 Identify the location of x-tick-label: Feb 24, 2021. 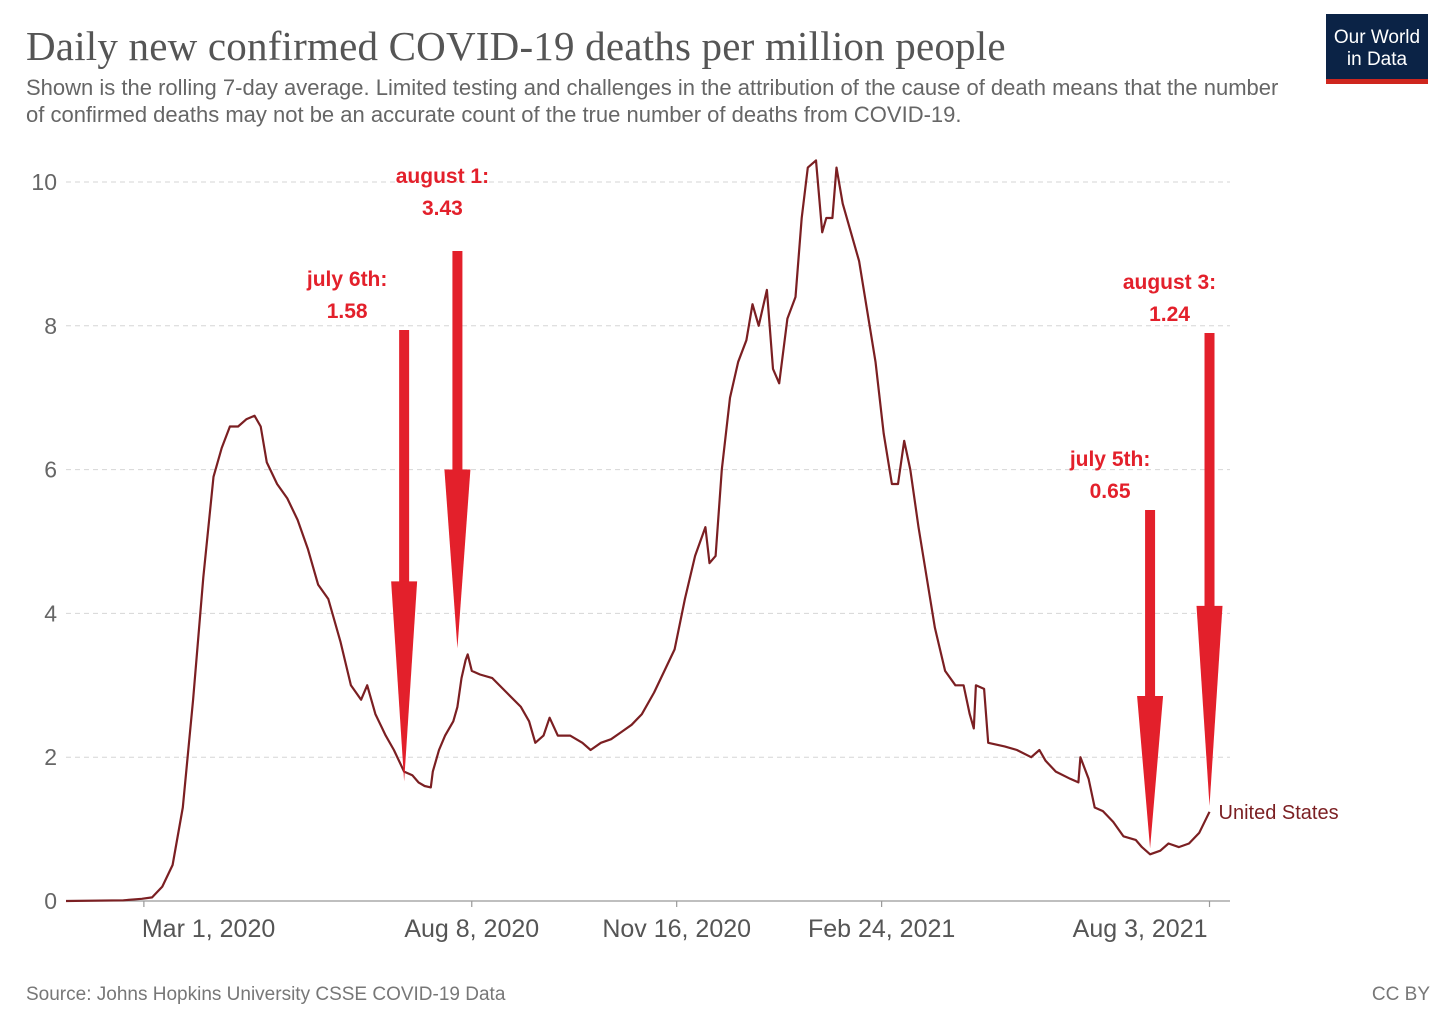
(881, 929).